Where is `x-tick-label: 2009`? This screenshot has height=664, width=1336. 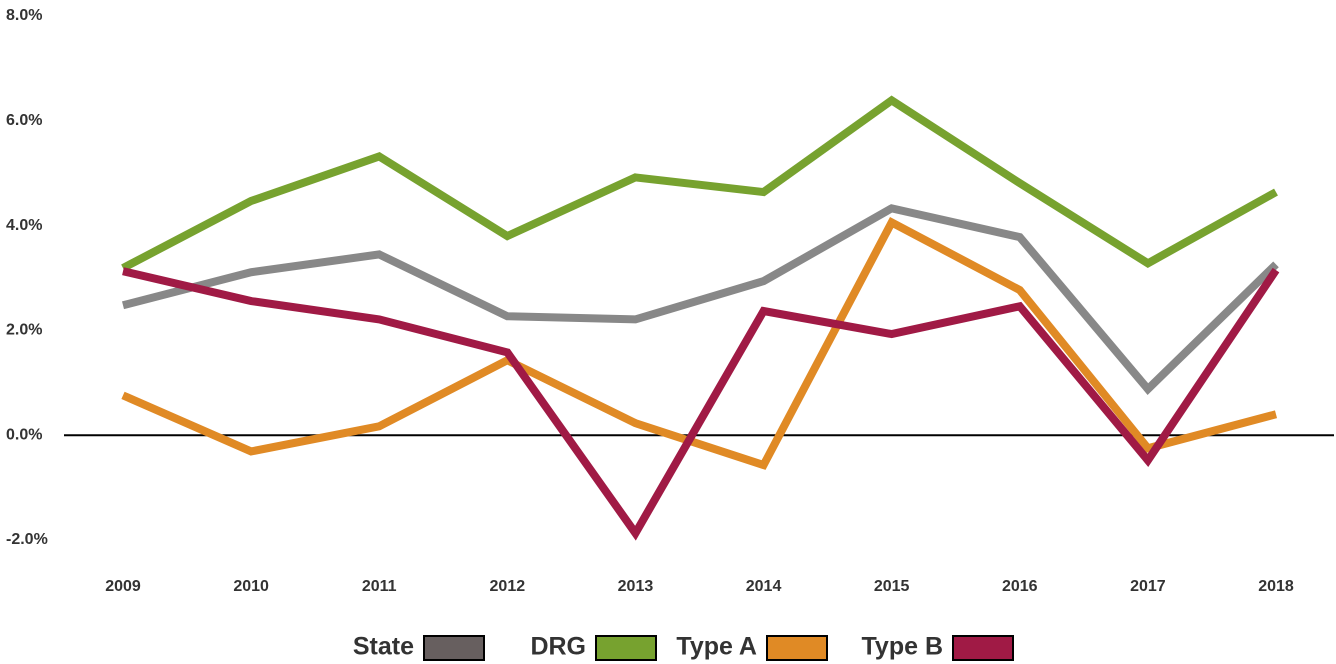 x-tick-label: 2009 is located at coordinates (123, 586).